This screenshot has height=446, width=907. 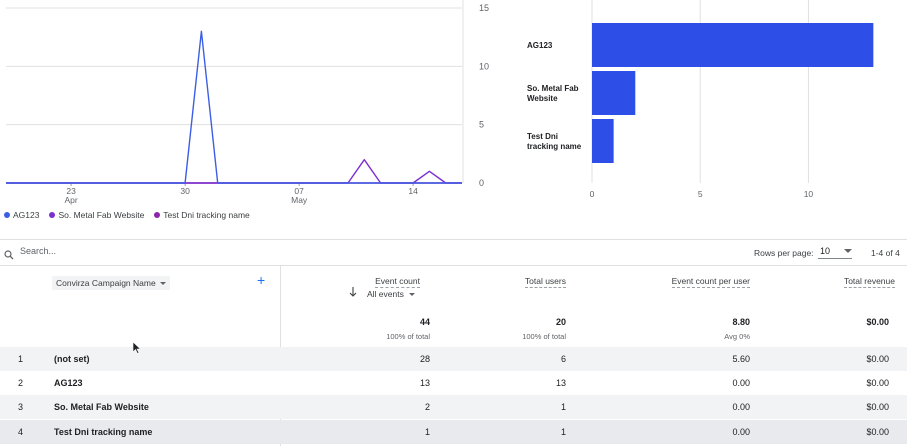 I want to click on table-row: 1 (not set) 28 6 5.60 $0.00, so click(x=453, y=359).